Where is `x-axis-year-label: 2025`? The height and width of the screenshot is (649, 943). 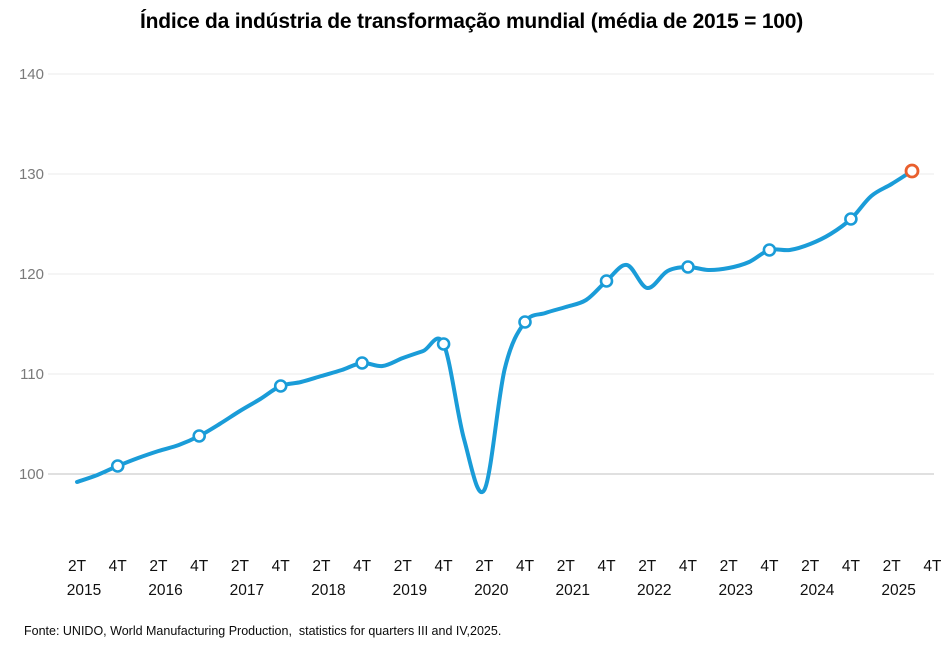 x-axis-year-label: 2025 is located at coordinates (898, 590).